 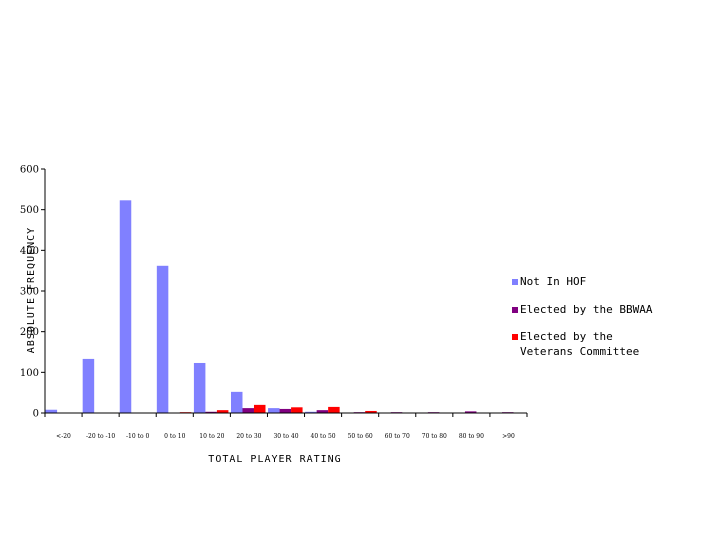 What do you see at coordinates (63, 436) in the screenshot?
I see `x-tick-label: <-20` at bounding box center [63, 436].